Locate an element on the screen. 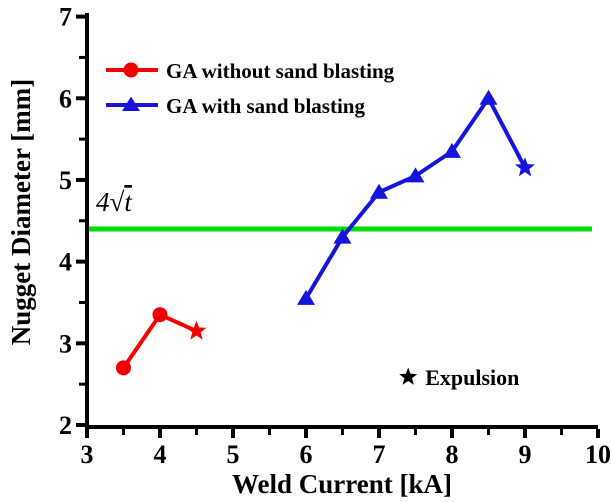  x-tick-label: 4 is located at coordinates (160, 454).